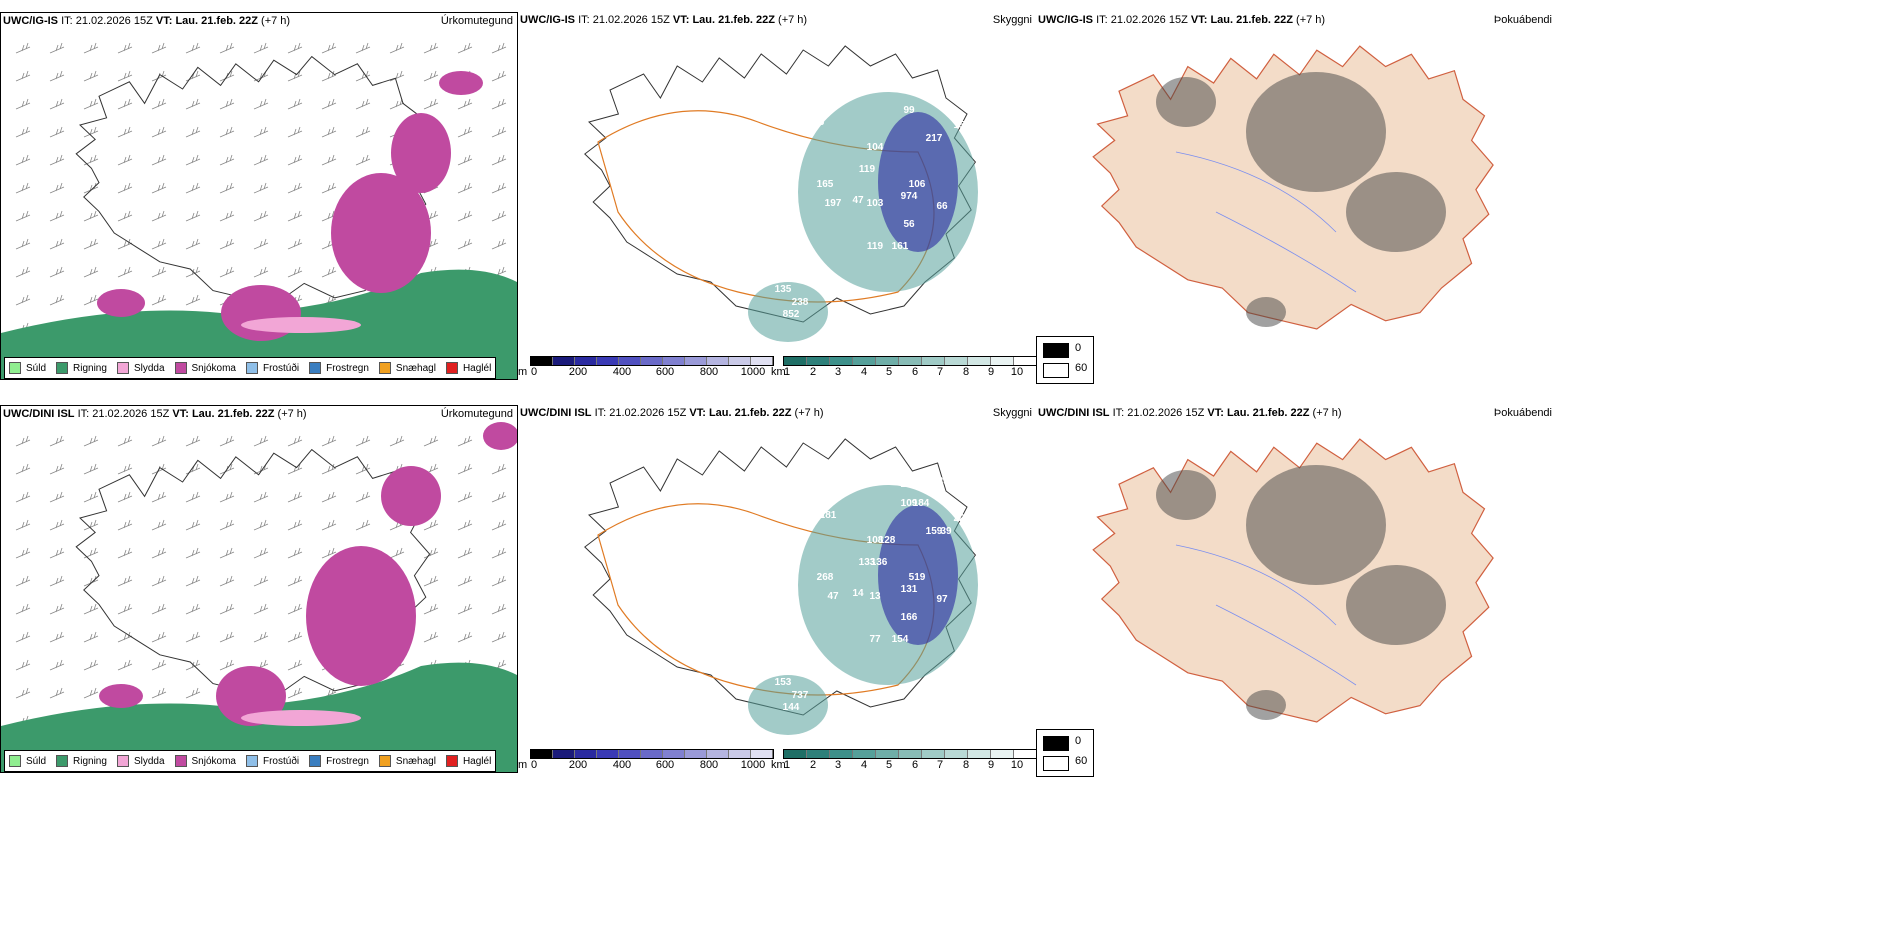 Image resolution: width=1900 pixels, height=950 pixels. What do you see at coordinates (875, 639) in the screenshot?
I see `cloudbase-label: 77` at bounding box center [875, 639].